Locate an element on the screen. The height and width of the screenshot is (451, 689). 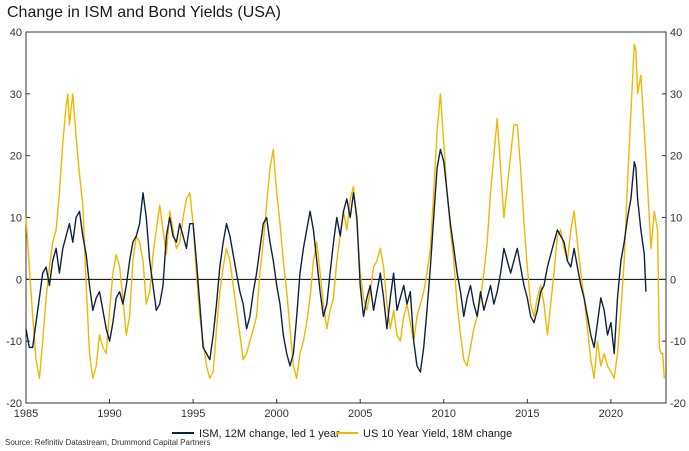
left-tick-label: -10 is located at coordinates (14, 342).